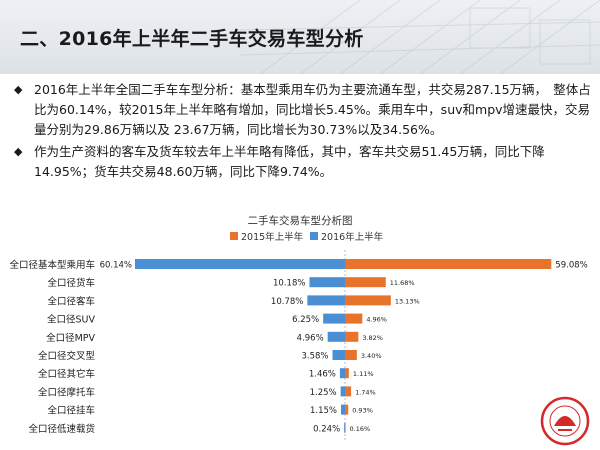 The image size is (600, 450). Describe the element at coordinates (362, 411) in the screenshot. I see `data-label-2015: 0.93%` at that location.